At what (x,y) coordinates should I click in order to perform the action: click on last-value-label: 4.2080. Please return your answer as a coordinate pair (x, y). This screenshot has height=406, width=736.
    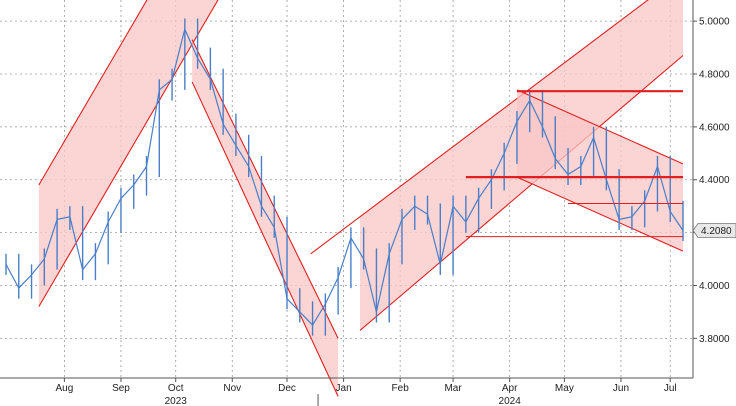
    Looking at the image, I should click on (716, 231).